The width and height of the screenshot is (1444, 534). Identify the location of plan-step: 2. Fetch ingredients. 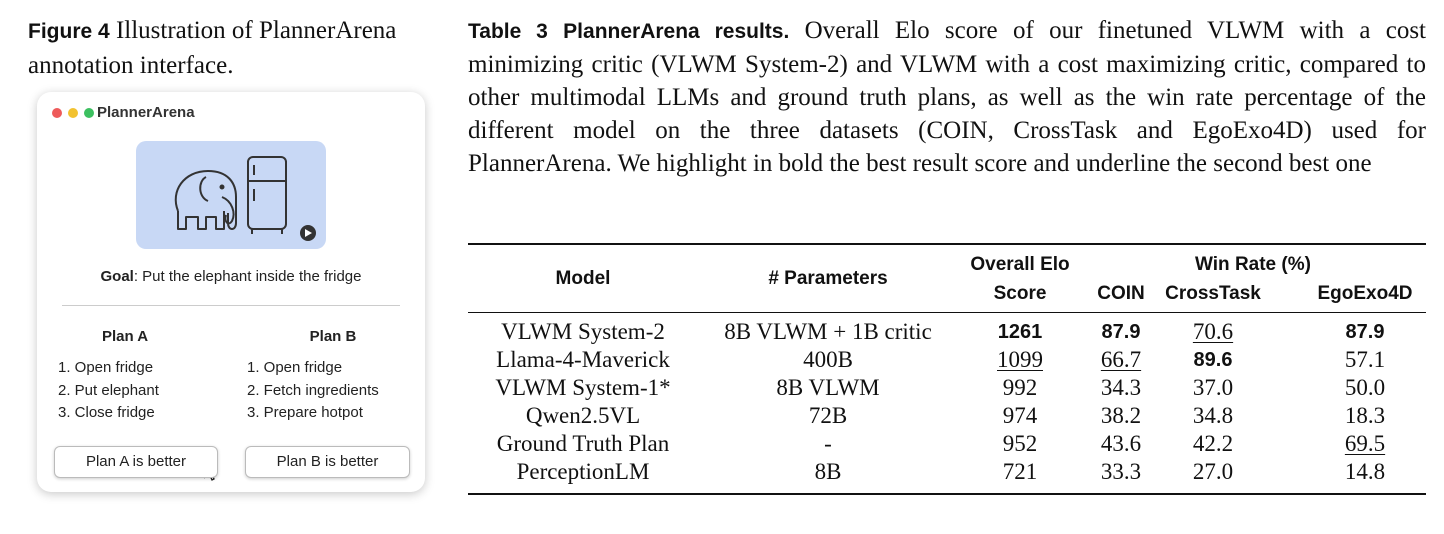
(313, 390).